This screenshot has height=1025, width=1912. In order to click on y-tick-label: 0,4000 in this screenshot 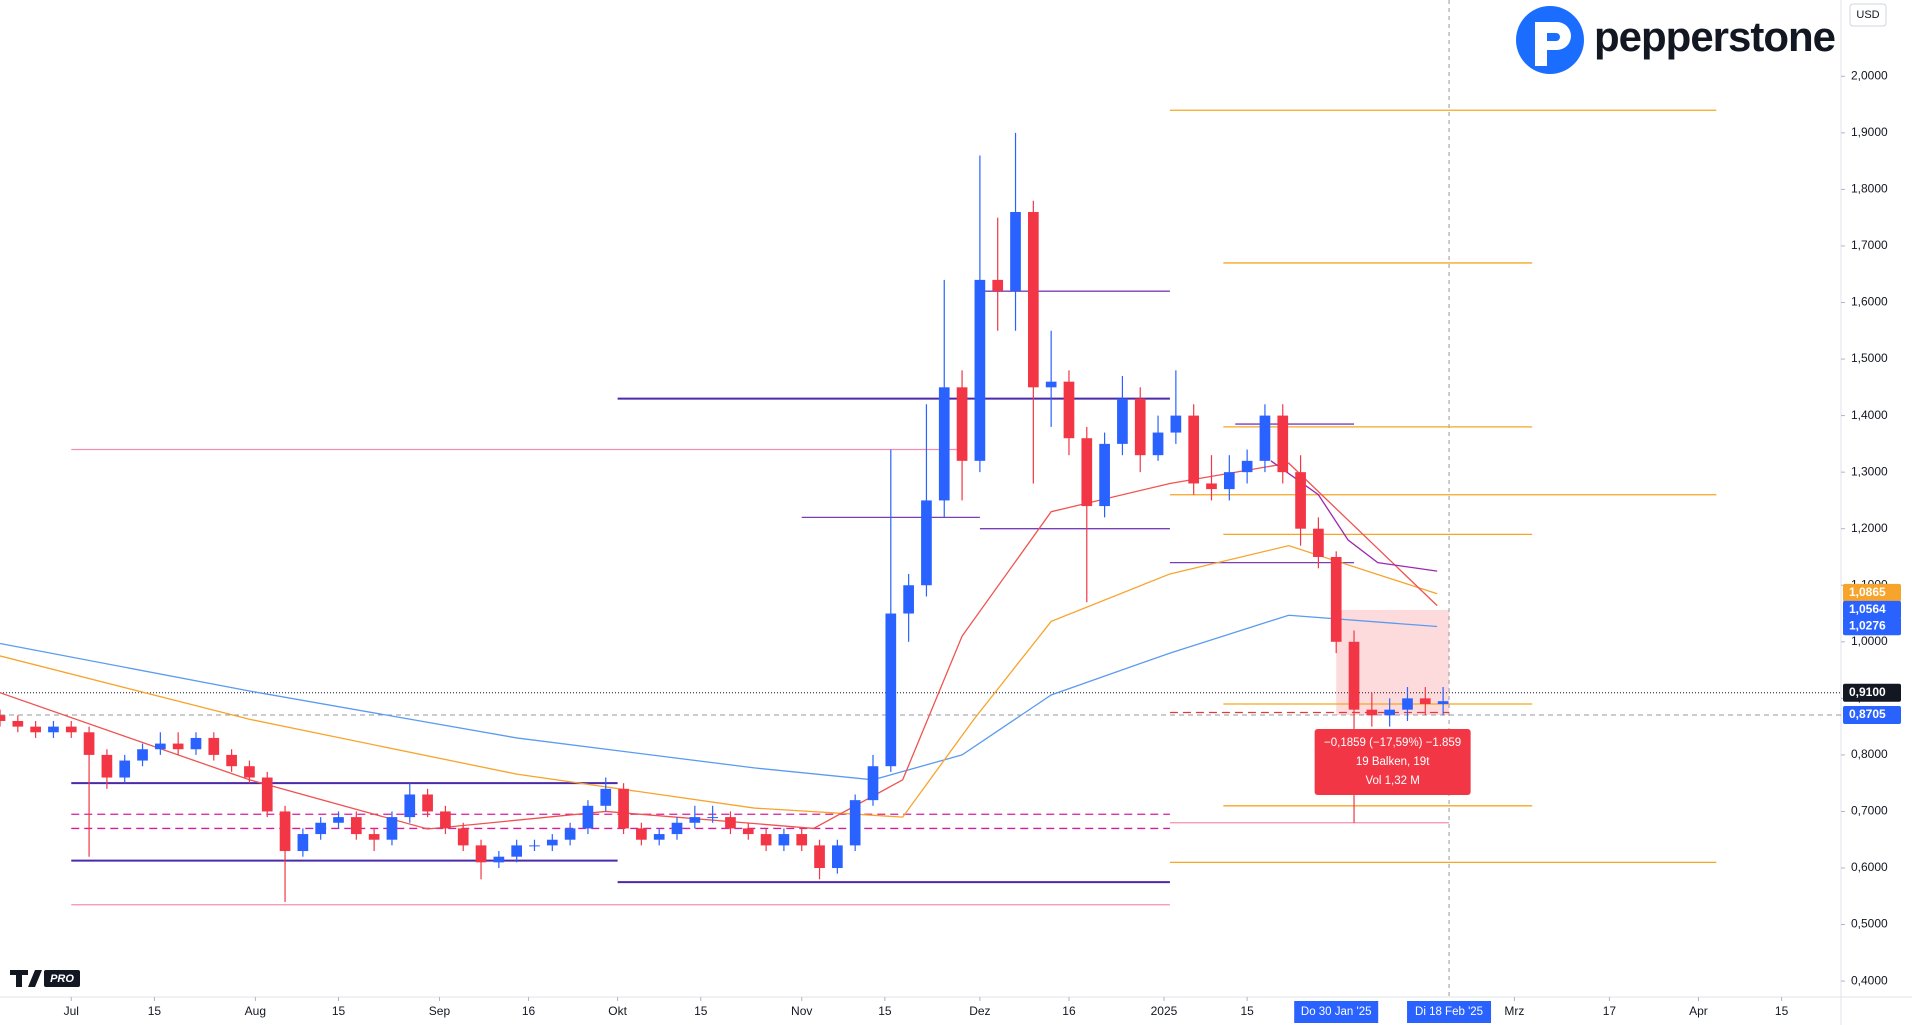, I will do `click(1869, 980)`.